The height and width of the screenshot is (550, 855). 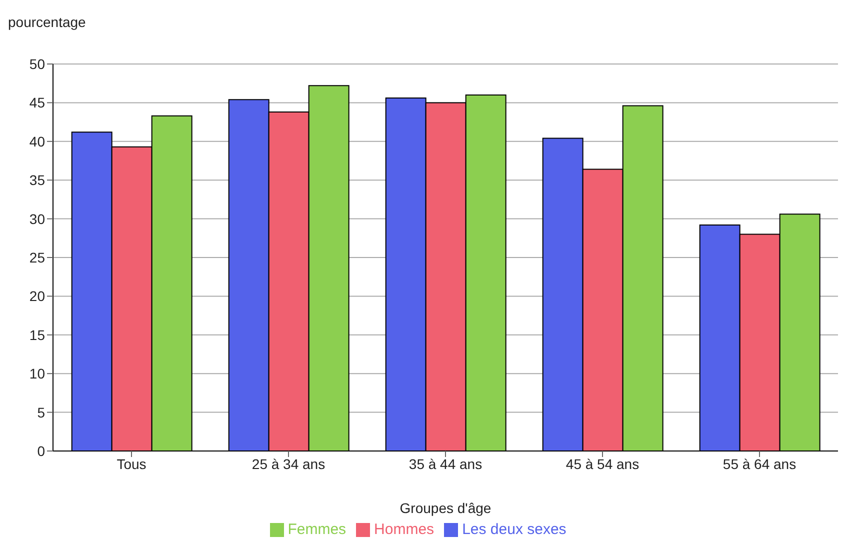 What do you see at coordinates (446, 508) in the screenshot?
I see `x-axis-title: Groupes d'âge` at bounding box center [446, 508].